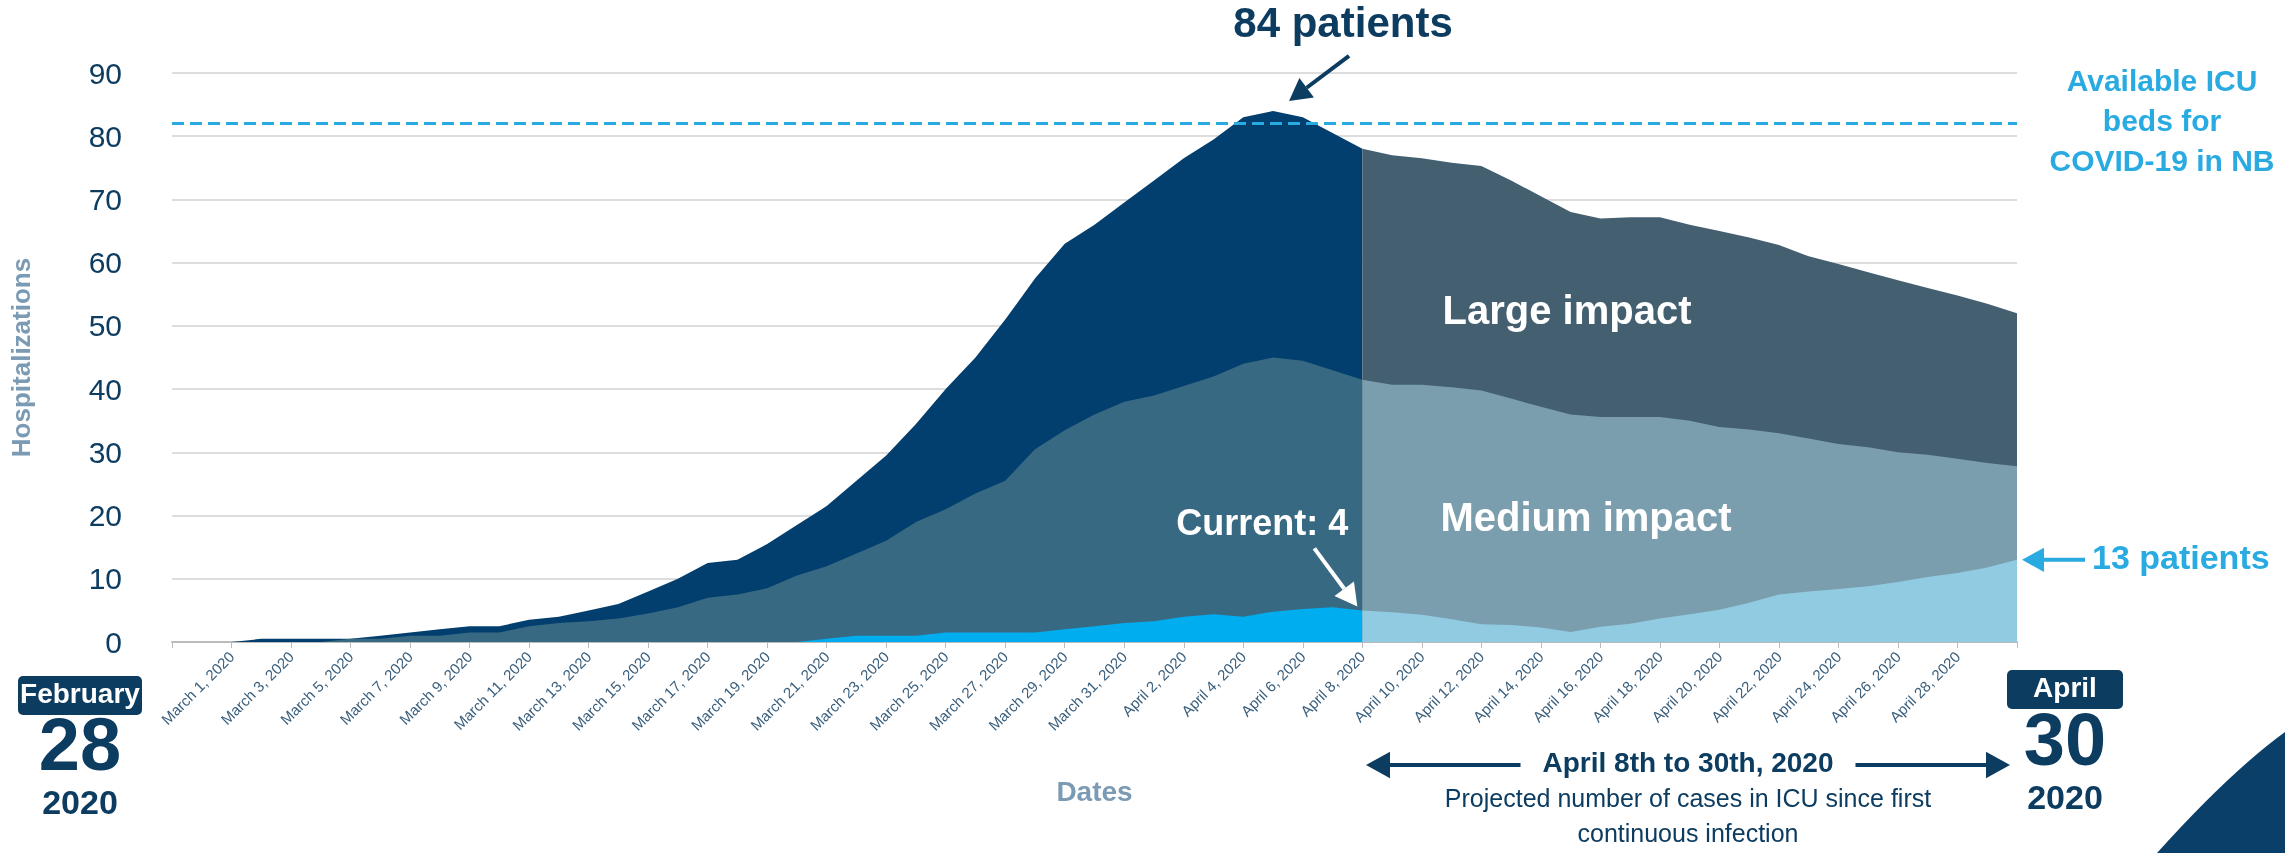  I want to click on annotation: 84 patients, so click(1343, 23).